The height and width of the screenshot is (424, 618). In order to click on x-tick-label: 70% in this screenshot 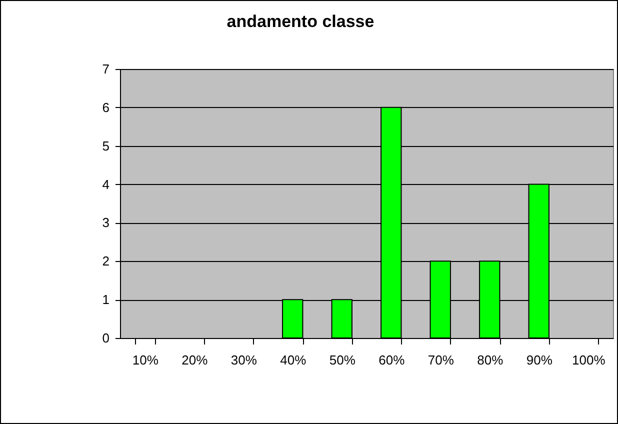, I will do `click(441, 360)`.